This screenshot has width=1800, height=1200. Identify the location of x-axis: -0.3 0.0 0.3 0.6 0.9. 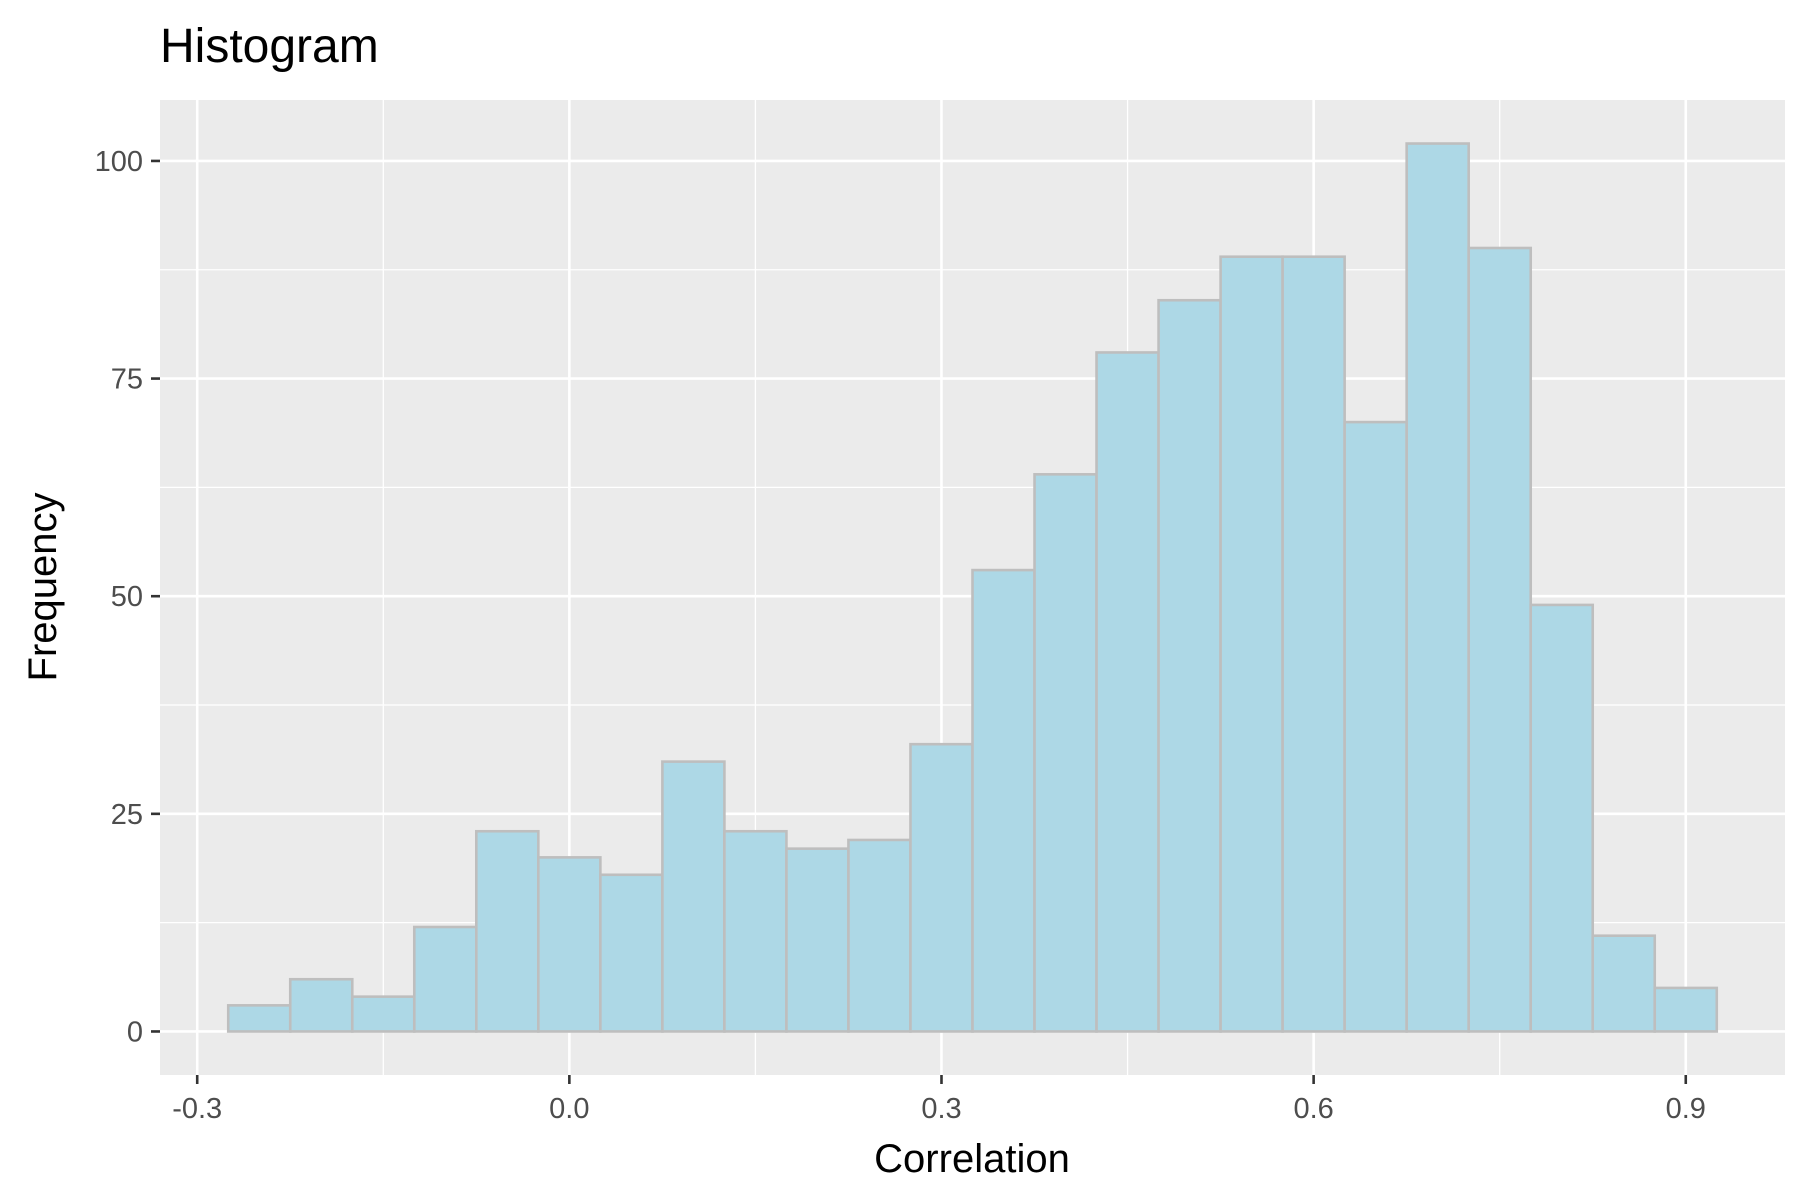
(939, 1100).